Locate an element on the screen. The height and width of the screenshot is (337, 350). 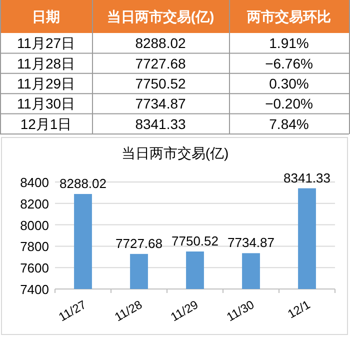
text: 当日两市交易(亿) is located at coordinates (160, 16).